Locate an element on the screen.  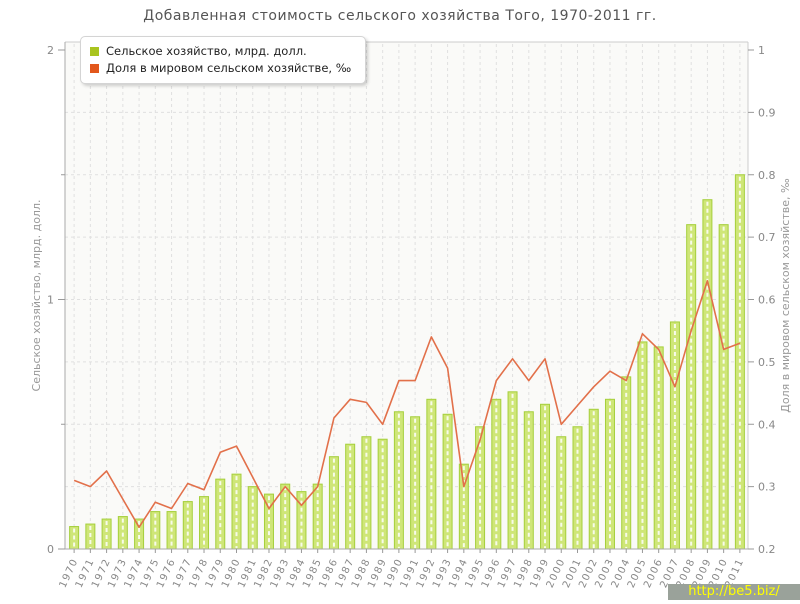
legend-label-share: Доля в мировом сельском хозяйстве, ‰ is located at coordinates (229, 68).